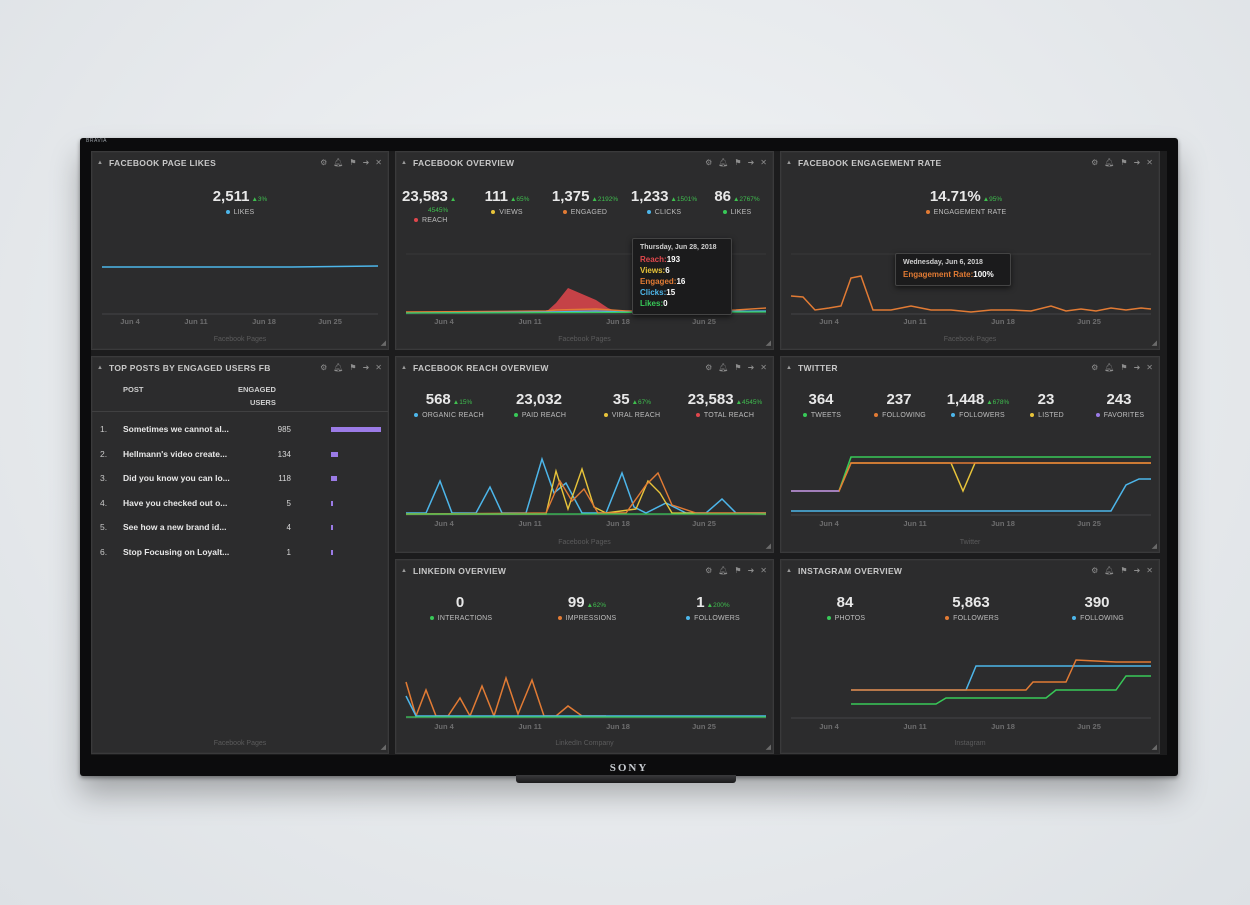 This screenshot has height=905, width=1250. Describe the element at coordinates (1124, 415) in the screenshot. I see `metric-label: FAVORITES` at that location.